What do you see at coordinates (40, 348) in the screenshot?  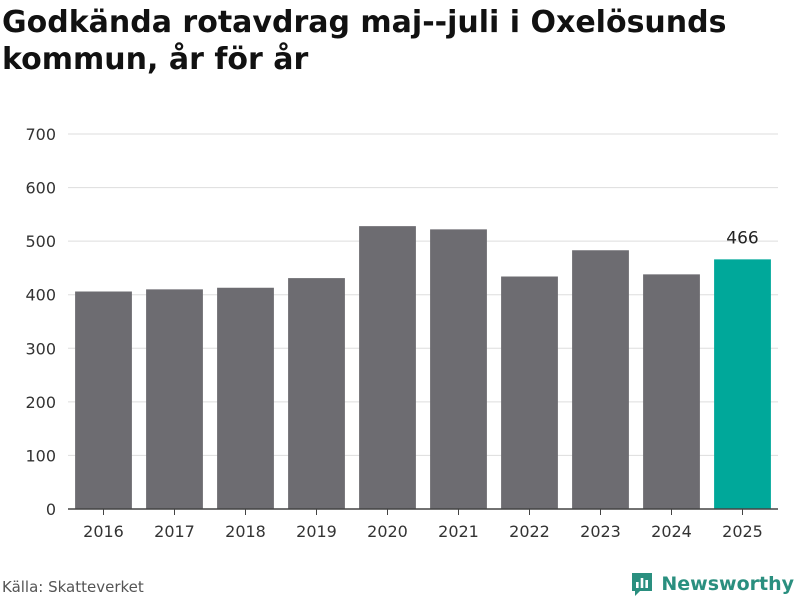 I see `y-tick-label: 300` at bounding box center [40, 348].